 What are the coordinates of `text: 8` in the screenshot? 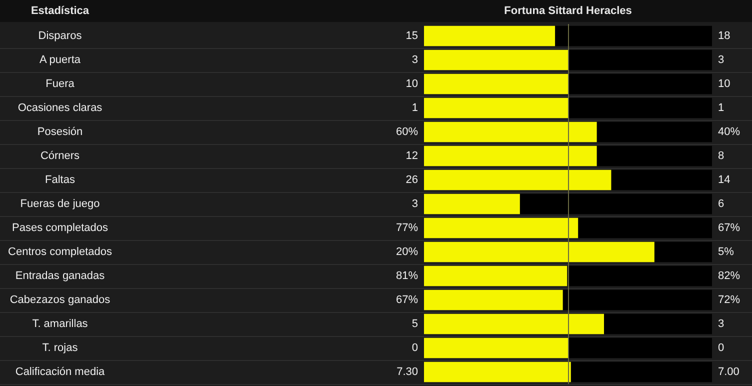 It's located at (721, 156).